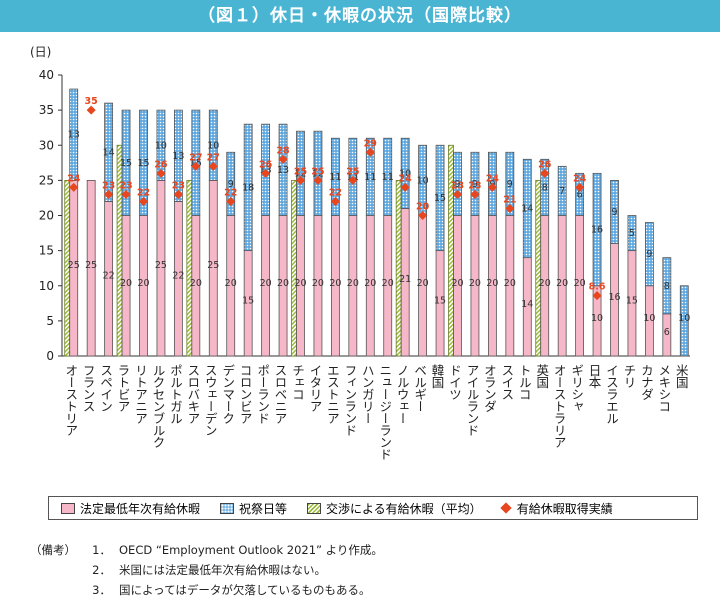 This screenshot has width=720, height=602. What do you see at coordinates (206, 570) in the screenshot?
I see `note-row-2: 2． 米国には法定最低年次有給休暇はない。` at bounding box center [206, 570].